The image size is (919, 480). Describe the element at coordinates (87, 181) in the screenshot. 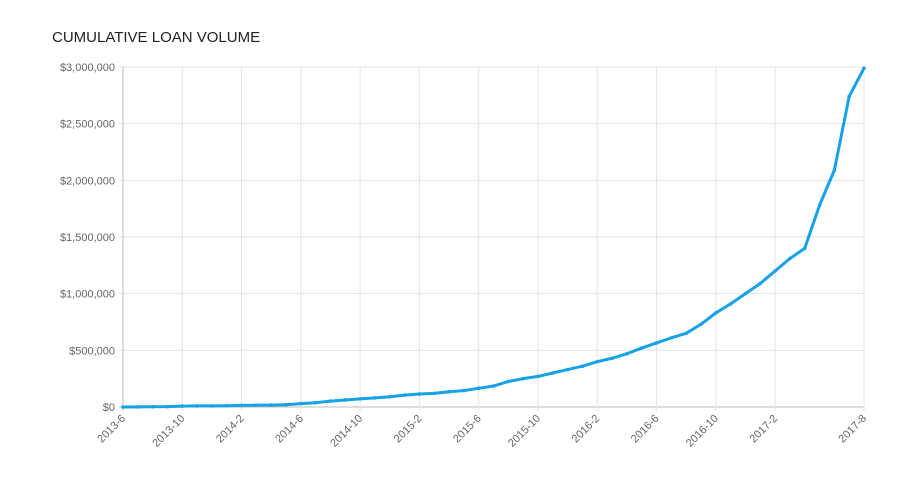

I see `y-tick-label: $2,000,000` at that location.